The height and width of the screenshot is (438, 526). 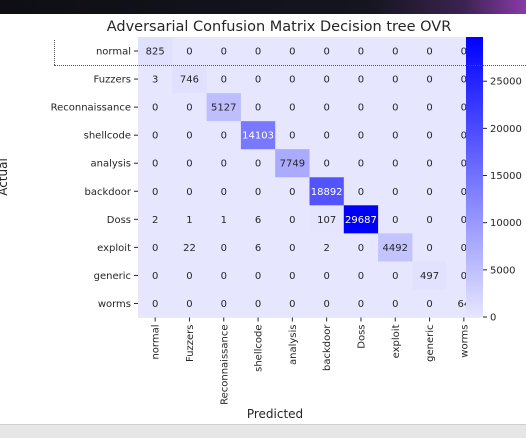 What do you see at coordinates (275, 414) in the screenshot?
I see `x-axis-label: Predicted` at bounding box center [275, 414].